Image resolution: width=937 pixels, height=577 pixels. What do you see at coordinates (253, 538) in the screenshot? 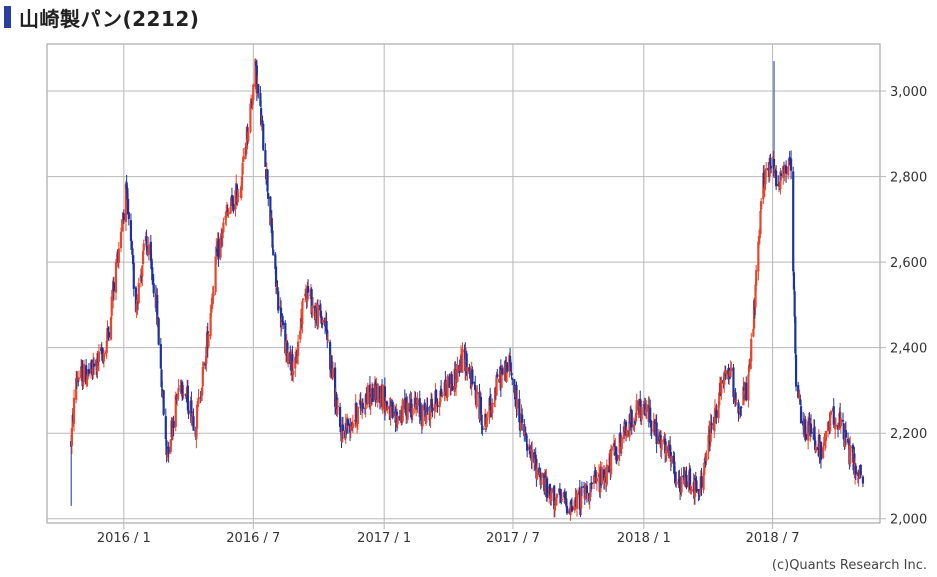
I see `x-tick-label: 2016 / 7` at bounding box center [253, 538].